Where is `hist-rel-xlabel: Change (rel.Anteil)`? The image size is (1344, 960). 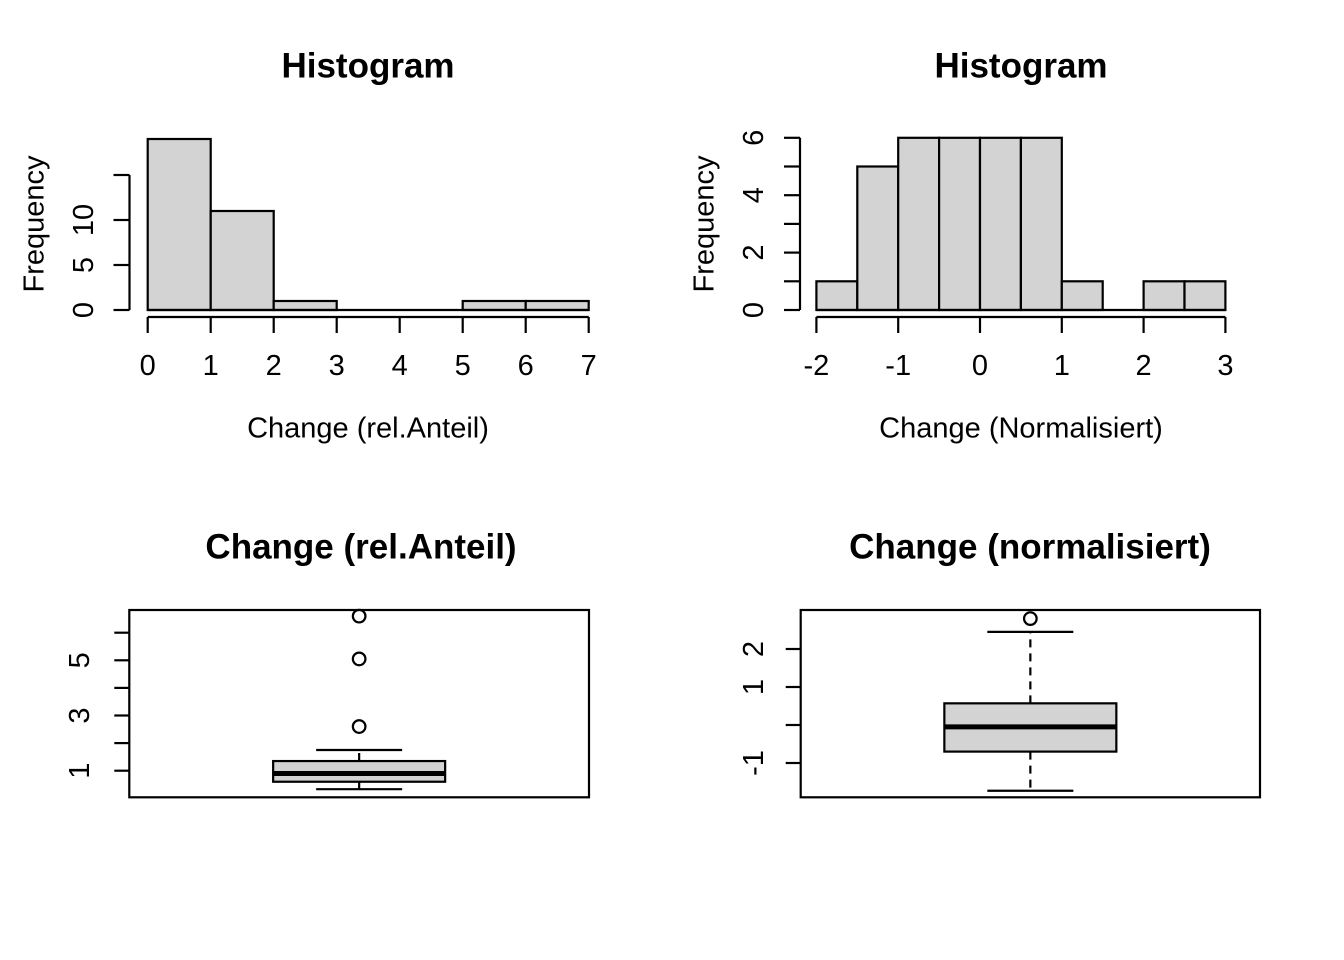
hist-rel-xlabel: Change (rel.Anteil) is located at coordinates (368, 428).